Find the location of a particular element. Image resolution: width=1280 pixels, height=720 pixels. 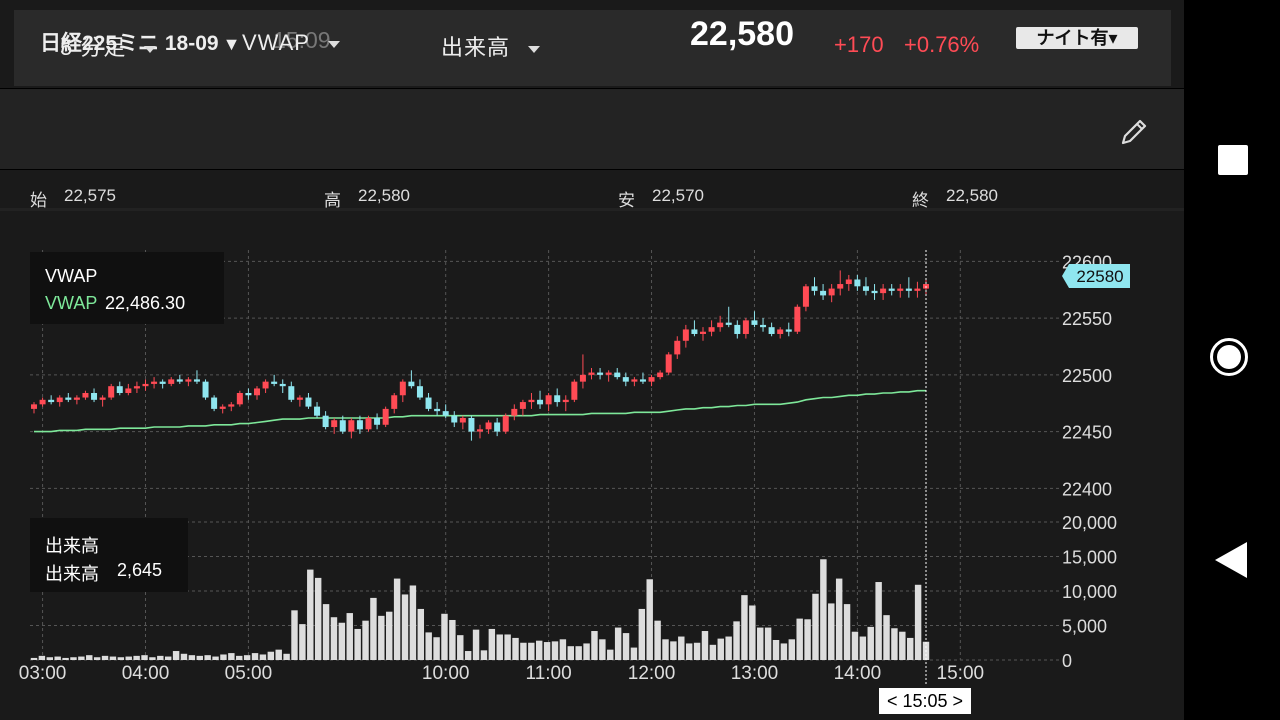

vwap-legend: VWAP VWAP 22,486.30 is located at coordinates (127, 288).